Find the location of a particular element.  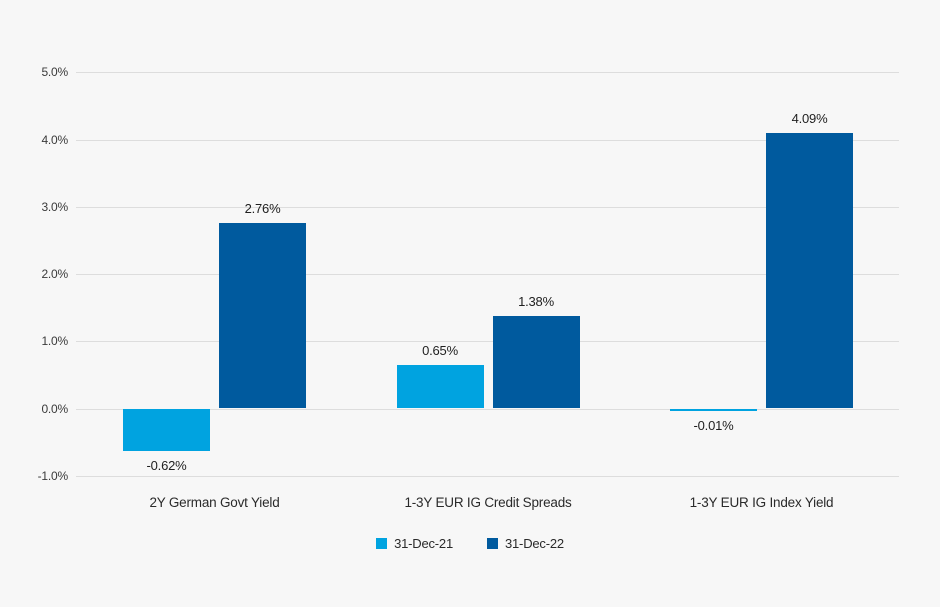

bar-31-Dec-21-1-3Y EUR IG Credit Spreads is located at coordinates (440, 386).